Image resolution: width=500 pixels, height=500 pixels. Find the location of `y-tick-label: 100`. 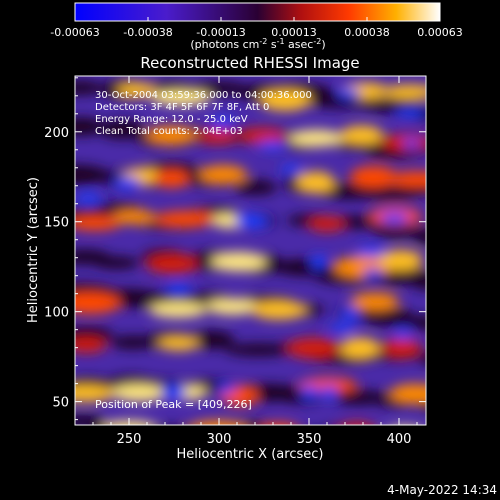

y-tick-label: 100 is located at coordinates (56, 313).